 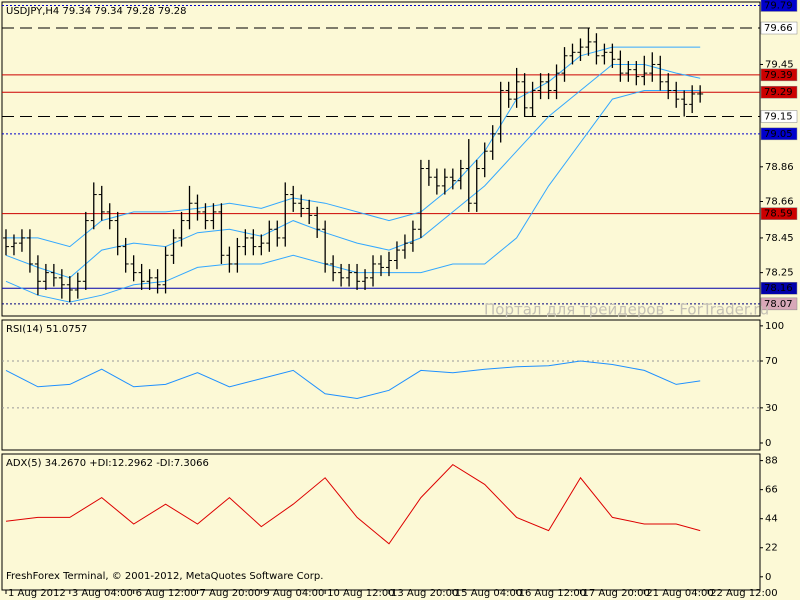 I want to click on y-tick-label: 44, so click(x=771, y=519).